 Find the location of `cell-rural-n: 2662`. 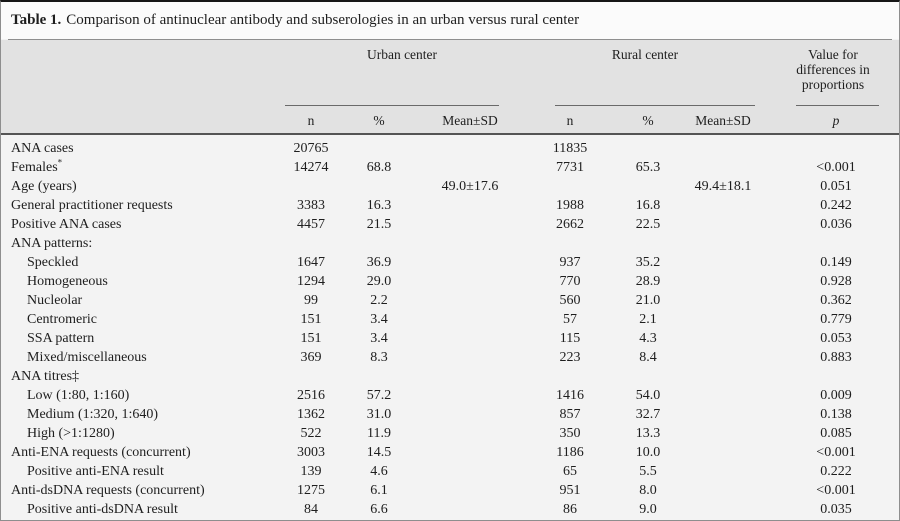

cell-rural-n: 2662 is located at coordinates (570, 224).